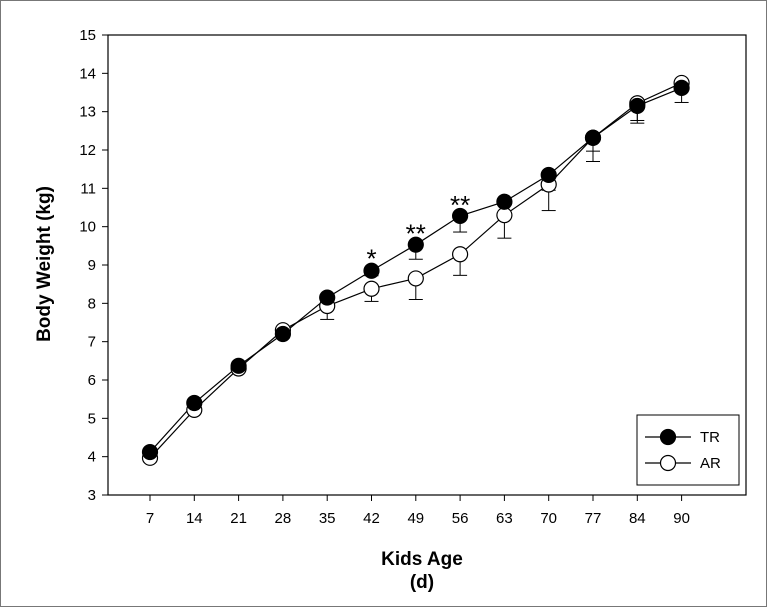 This screenshot has height=612, width=767. What do you see at coordinates (92, 457) in the screenshot?
I see `y-tick-label: 4` at bounding box center [92, 457].